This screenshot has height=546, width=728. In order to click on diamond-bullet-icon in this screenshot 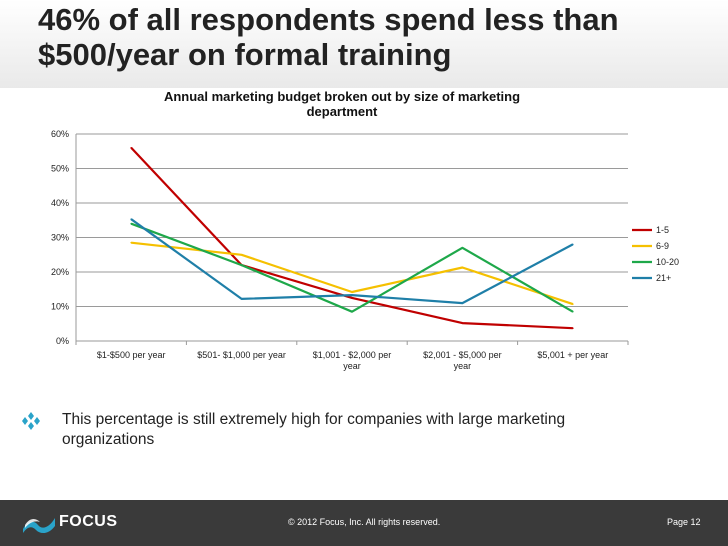, I will do `click(31, 421)`.